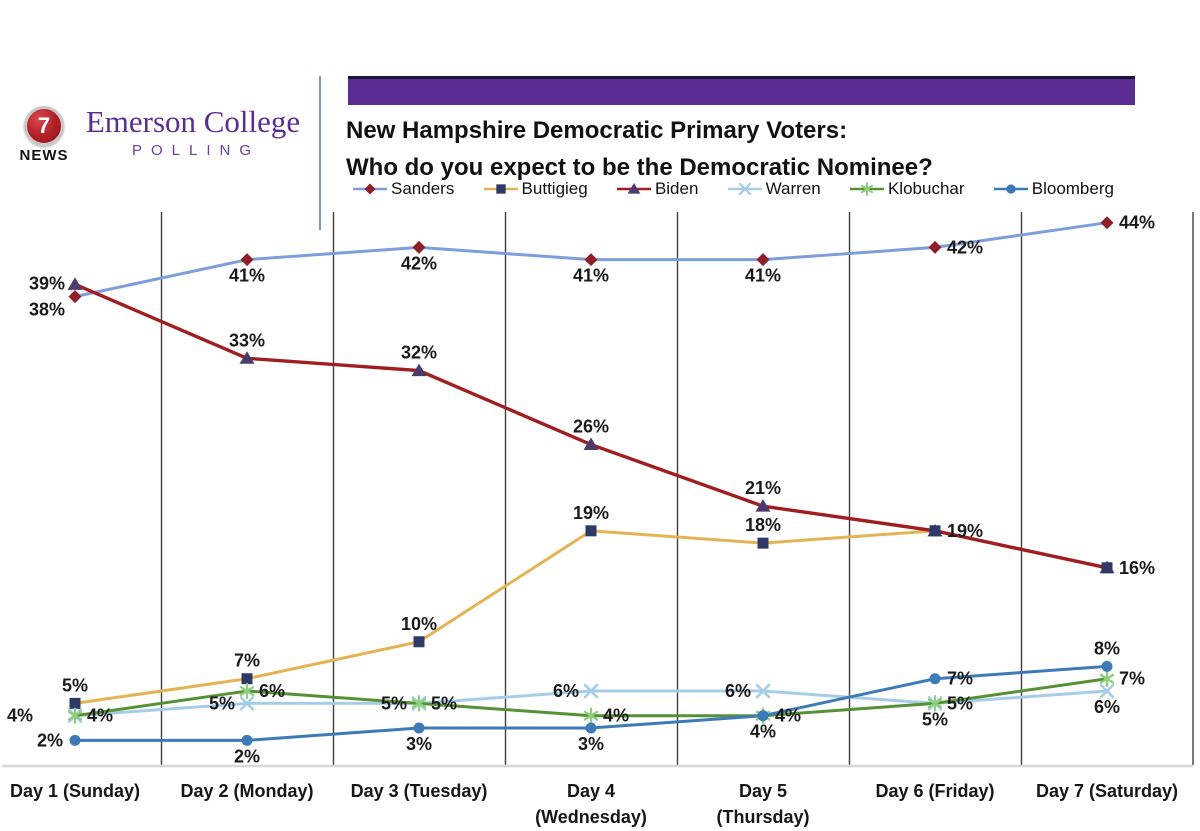 The width and height of the screenshot is (1200, 831). What do you see at coordinates (100, 716) in the screenshot?
I see `data-label-klobuchar-0: 4%` at bounding box center [100, 716].